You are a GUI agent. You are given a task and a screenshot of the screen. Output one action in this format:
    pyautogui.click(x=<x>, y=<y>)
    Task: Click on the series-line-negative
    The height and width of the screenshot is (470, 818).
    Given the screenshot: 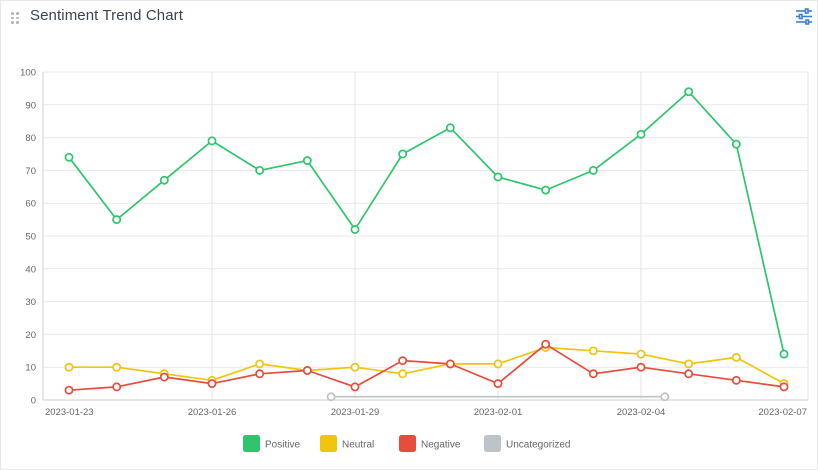 What is the action you would take?
    pyautogui.click(x=426, y=367)
    